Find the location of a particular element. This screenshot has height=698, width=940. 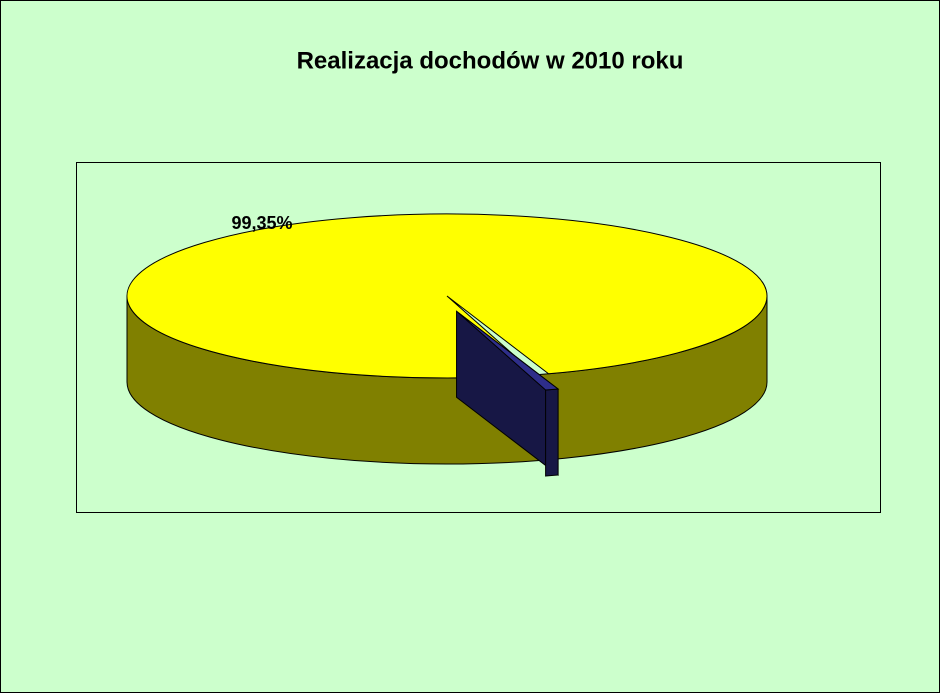

data-label: 99,35% is located at coordinates (261, 223).